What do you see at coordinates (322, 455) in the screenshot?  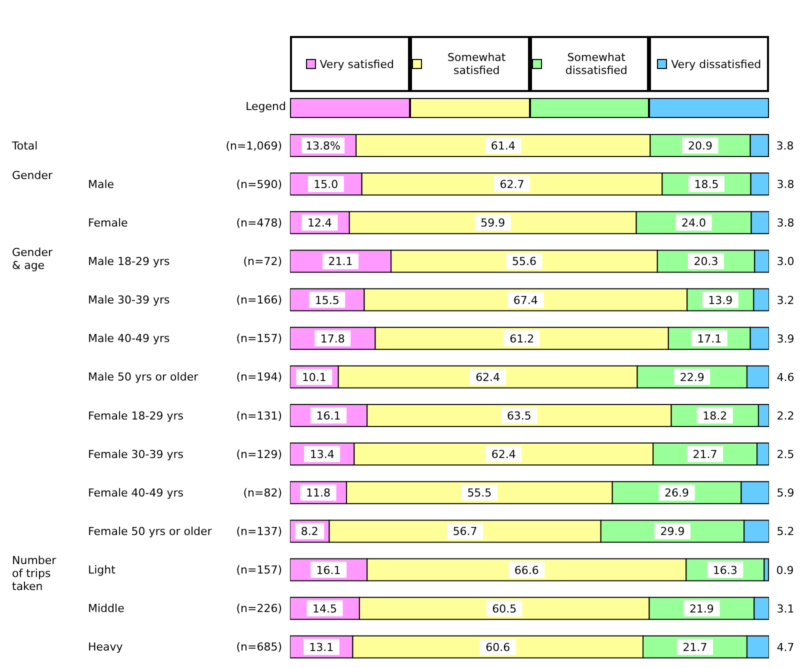 I see `data-label: 13.4` at bounding box center [322, 455].